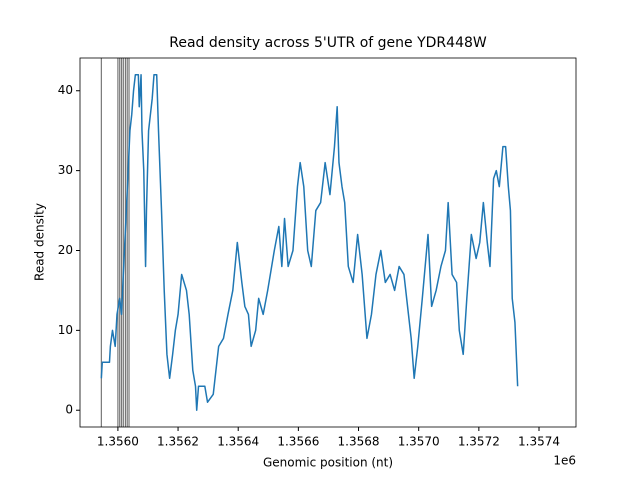 The width and height of the screenshot is (640, 480). I want to click on y-tick-label: 0, so click(69, 410).